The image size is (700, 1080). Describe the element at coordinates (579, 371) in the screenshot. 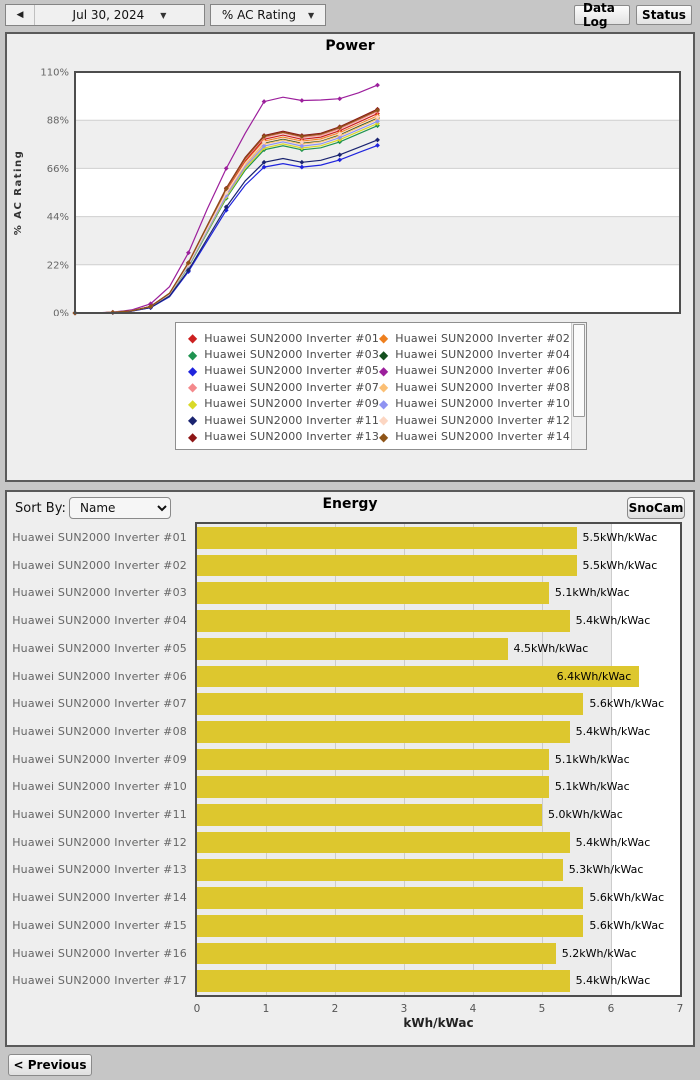

I see `legend-scrollbar-thumb` at that location.